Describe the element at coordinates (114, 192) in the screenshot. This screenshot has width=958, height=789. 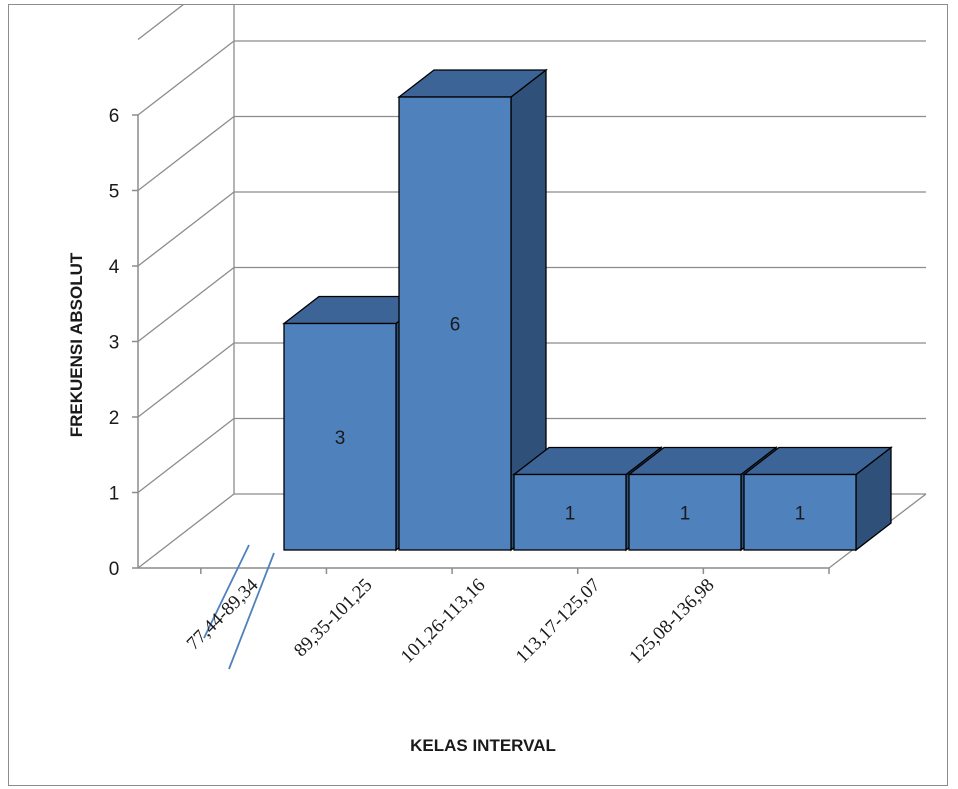
I see `y-tick-label: 5` at that location.